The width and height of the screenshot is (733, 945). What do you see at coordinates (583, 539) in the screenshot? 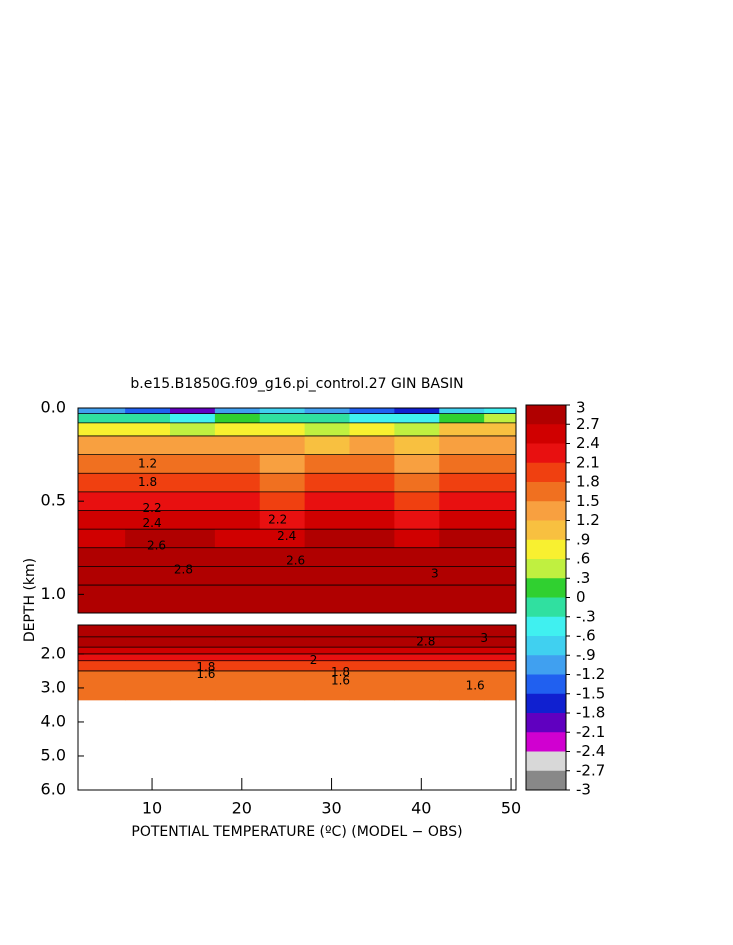
I see `colorbar-label: .9` at bounding box center [583, 539].